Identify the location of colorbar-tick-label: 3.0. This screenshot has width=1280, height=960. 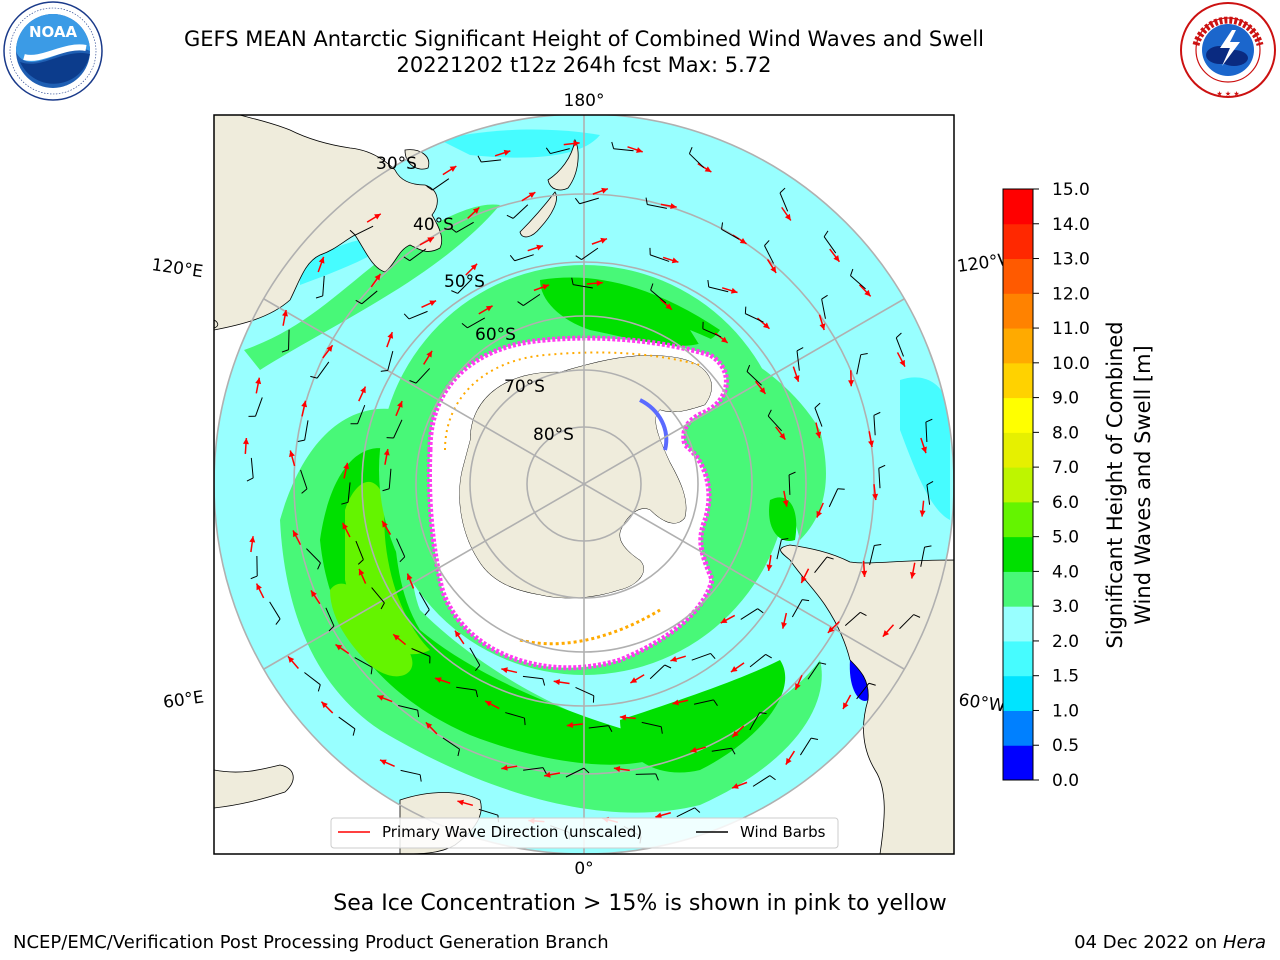
(1065, 607).